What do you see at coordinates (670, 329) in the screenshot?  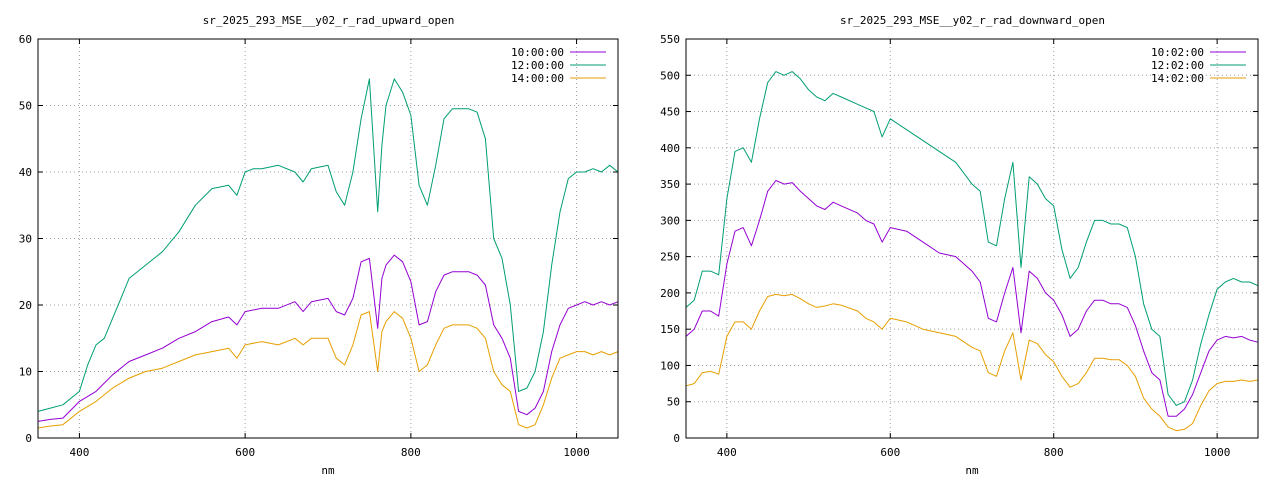 I see `y-tick-label: 150` at bounding box center [670, 329].